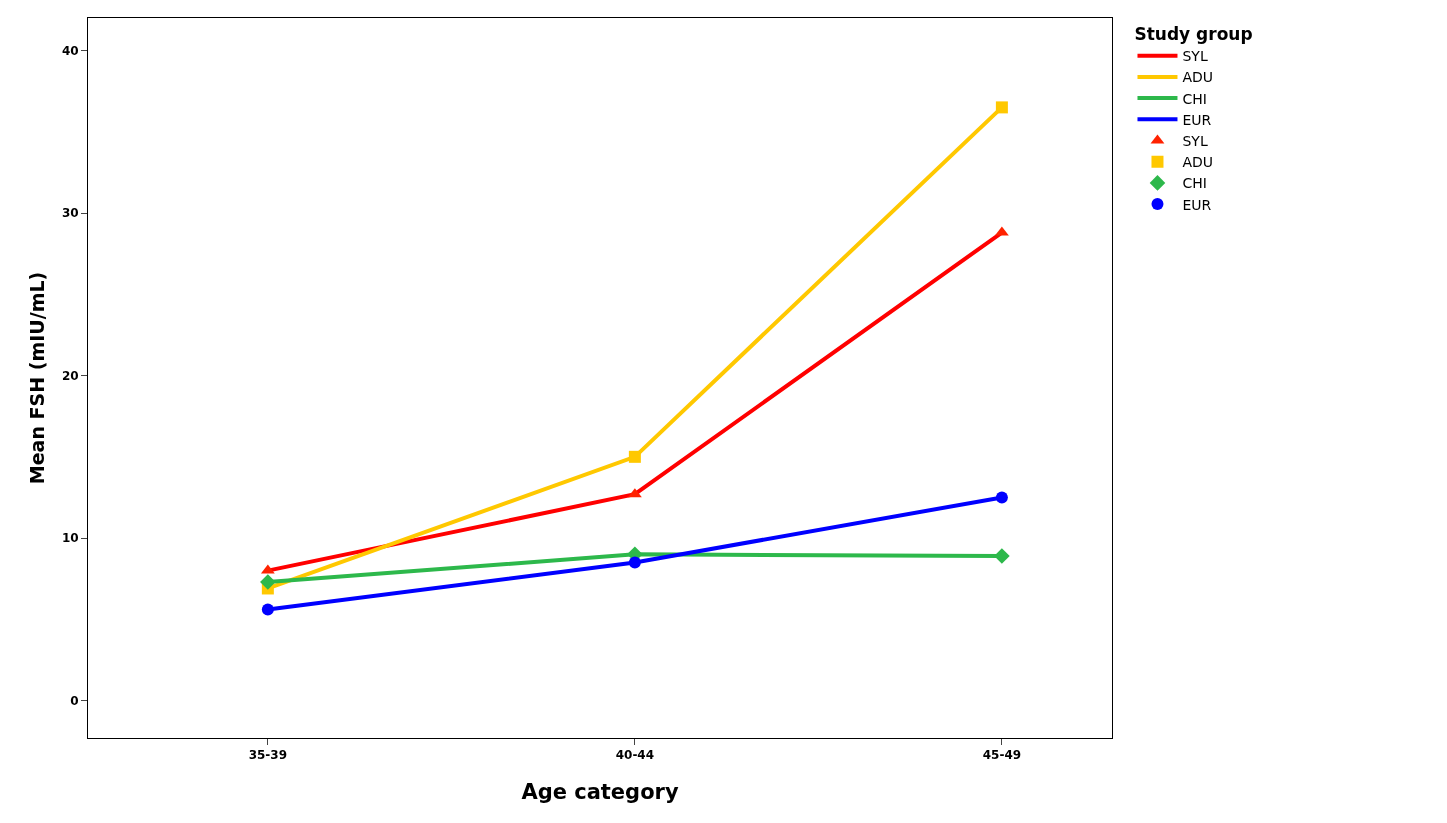  Describe the element at coordinates (36, 378) in the screenshot. I see `y-axis-title: Mean FSH (mIU/mL)` at that location.